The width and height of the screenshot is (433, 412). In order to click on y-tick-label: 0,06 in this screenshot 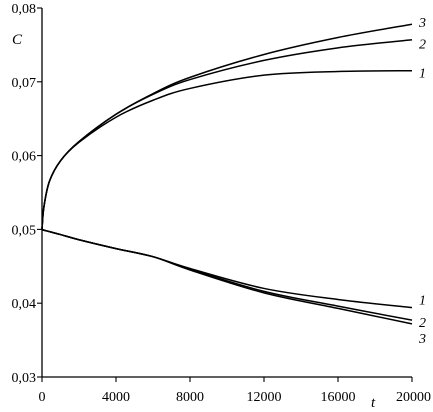, I will do `click(24, 157)`.